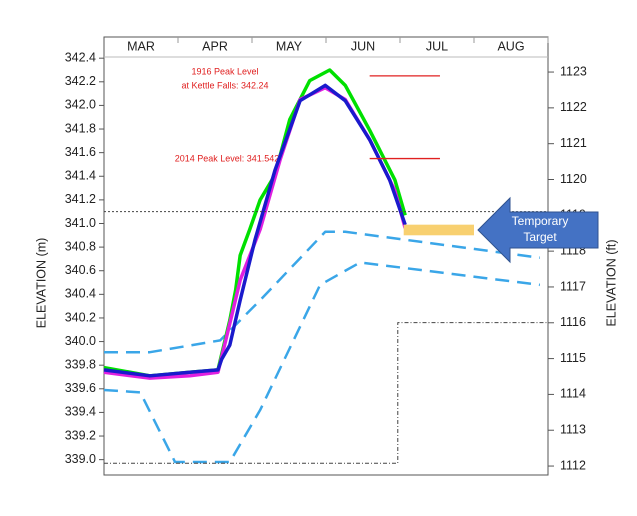  I want to click on y2-tick-label: 1112, so click(573, 465).